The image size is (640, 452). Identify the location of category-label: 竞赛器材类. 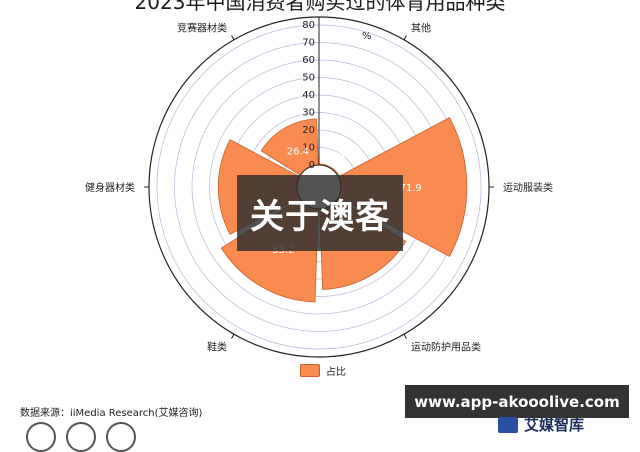
(202, 28).